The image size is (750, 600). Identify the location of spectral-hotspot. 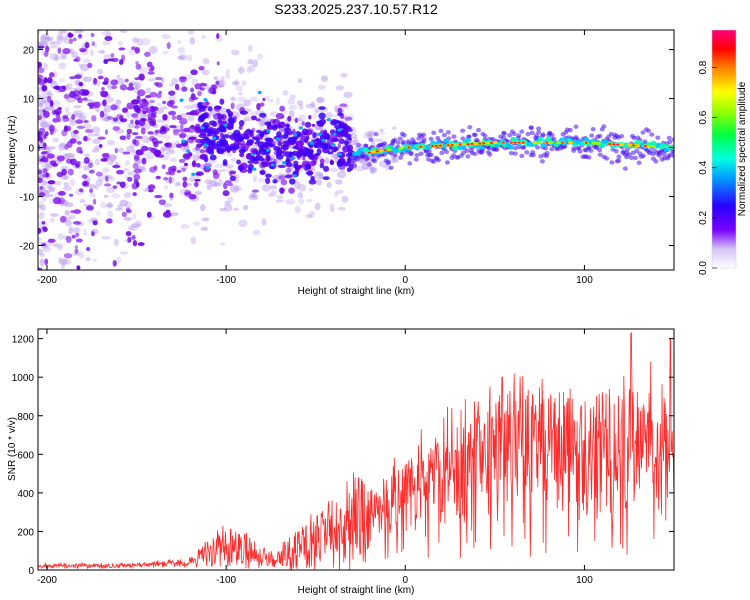
(320, 134).